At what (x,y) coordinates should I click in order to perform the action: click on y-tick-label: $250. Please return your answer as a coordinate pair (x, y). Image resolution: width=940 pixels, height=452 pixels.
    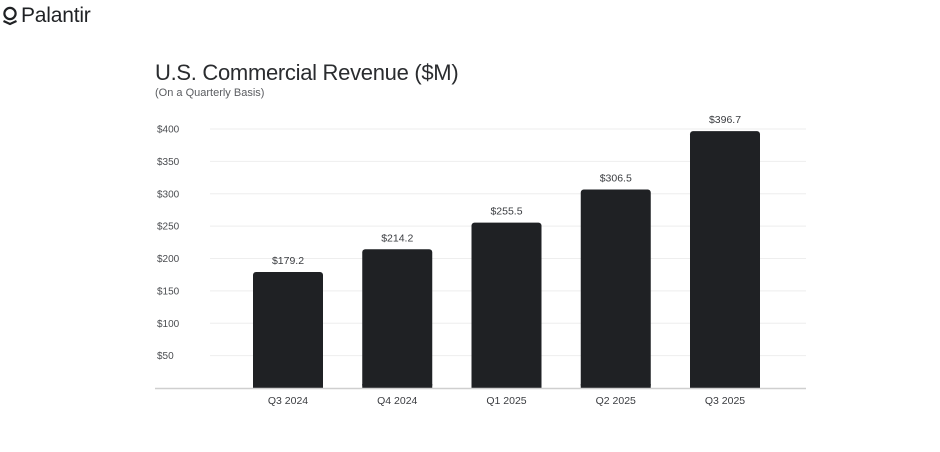
    Looking at the image, I should click on (168, 227).